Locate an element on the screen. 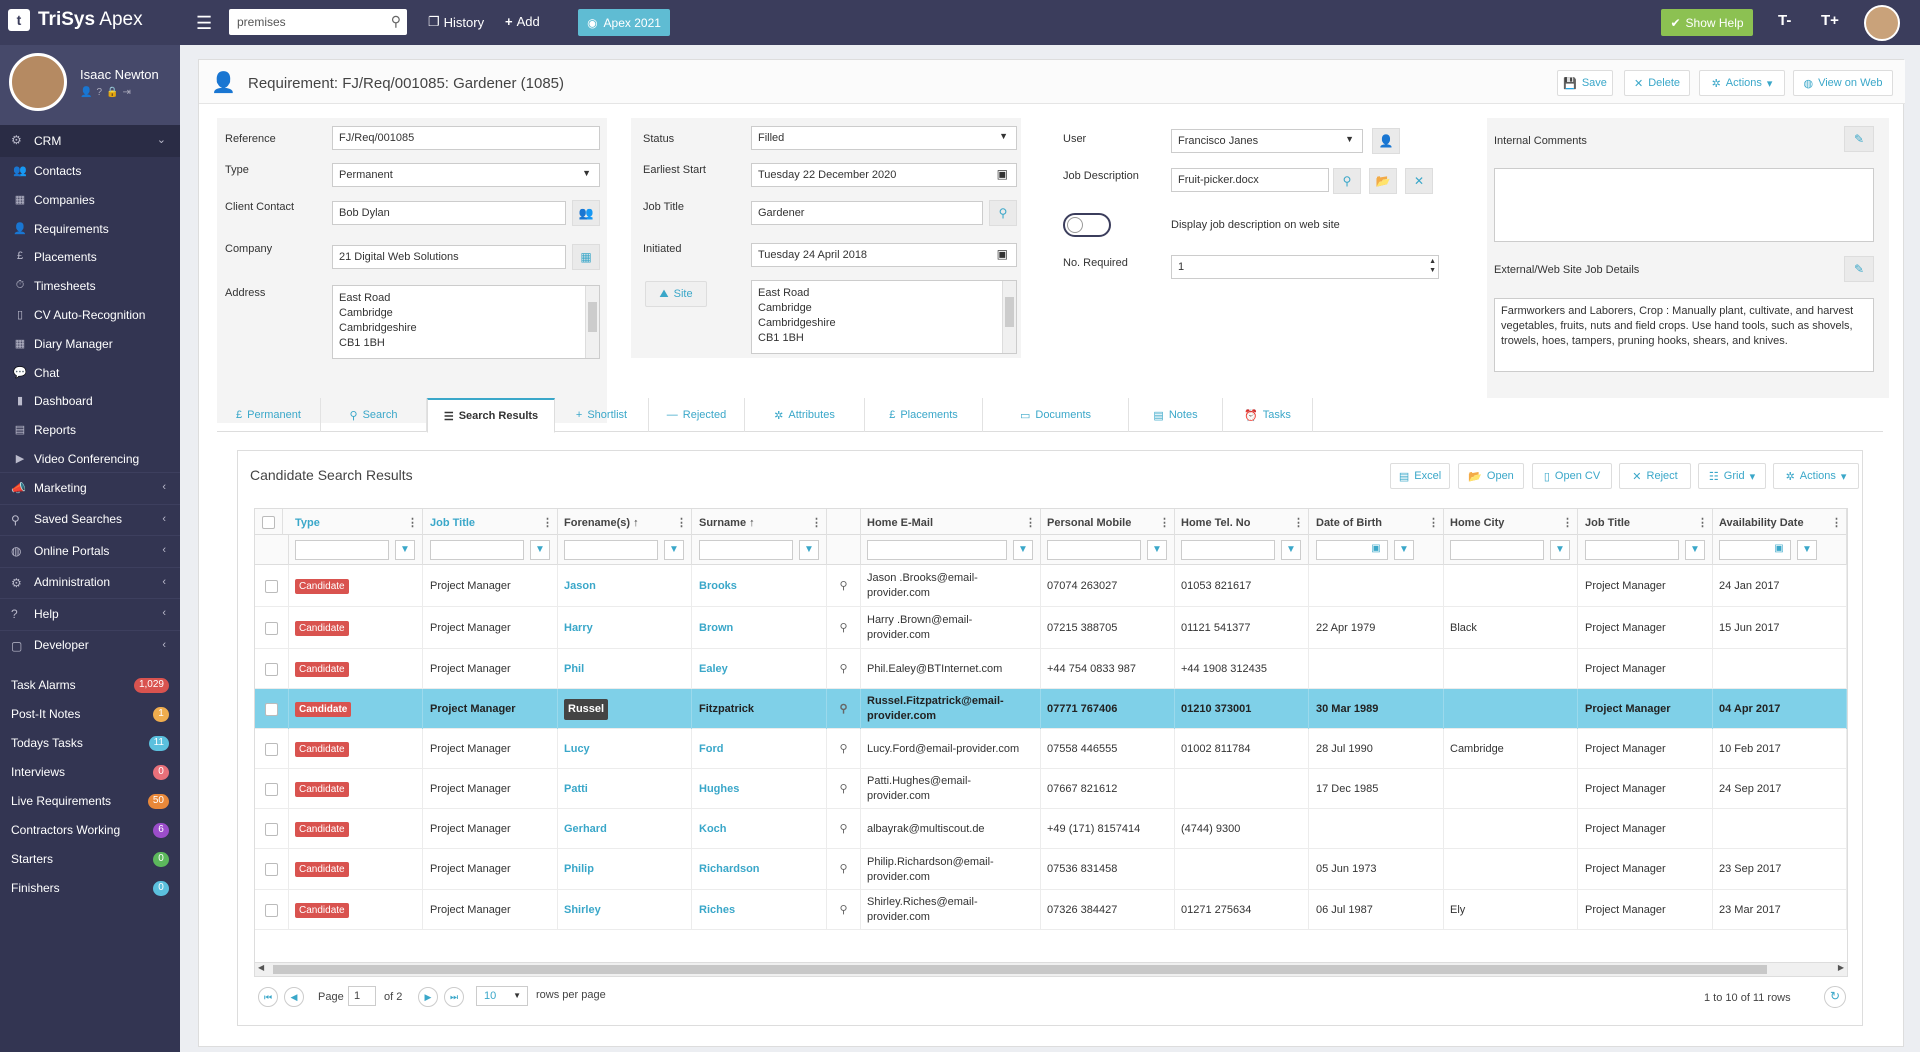  company-field: 21 Digital Web Solutions is located at coordinates (449, 257).